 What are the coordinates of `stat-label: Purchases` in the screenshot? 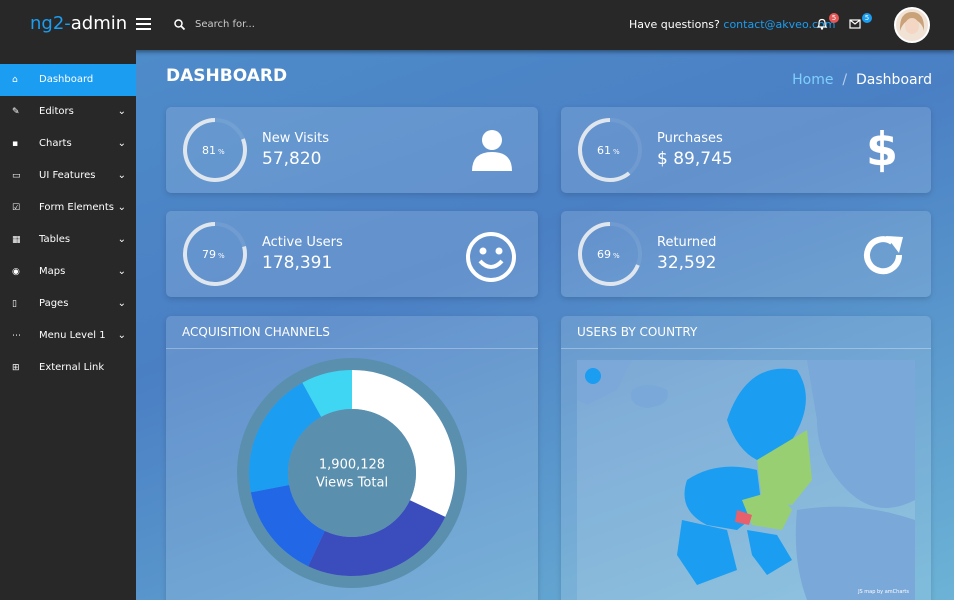 It's located at (690, 138).